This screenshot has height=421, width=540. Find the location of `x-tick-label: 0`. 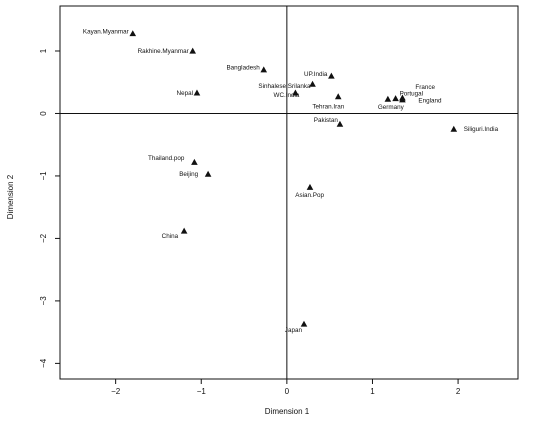

x-tick-label: 0 is located at coordinates (287, 391).